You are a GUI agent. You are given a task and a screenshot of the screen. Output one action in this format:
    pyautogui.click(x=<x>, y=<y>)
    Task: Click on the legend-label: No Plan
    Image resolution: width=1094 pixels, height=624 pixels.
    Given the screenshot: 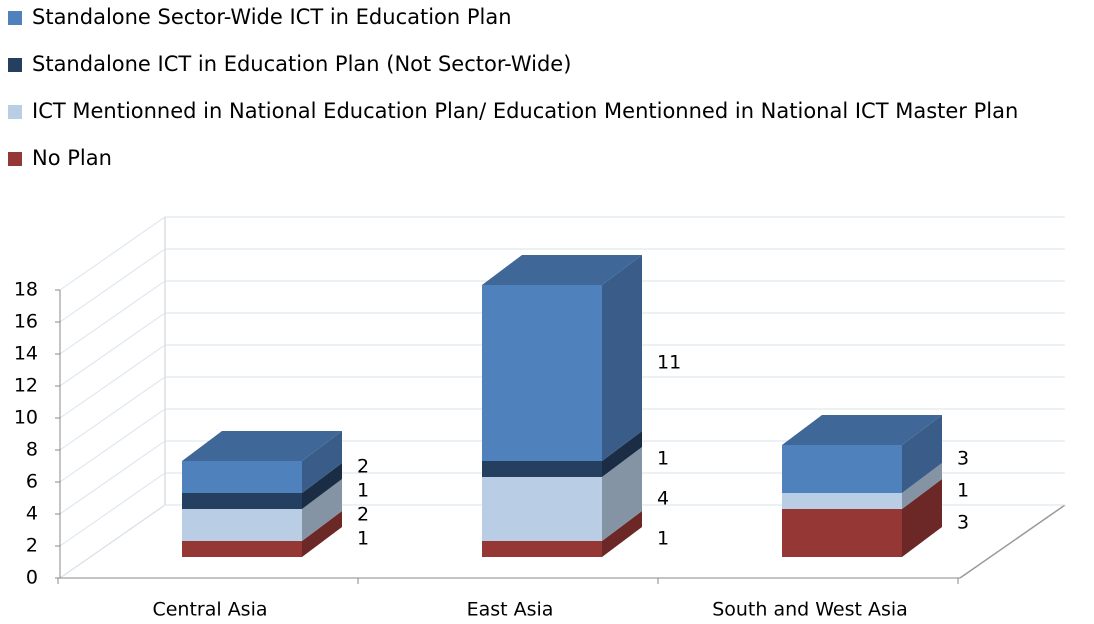 What is the action you would take?
    pyautogui.click(x=72, y=158)
    